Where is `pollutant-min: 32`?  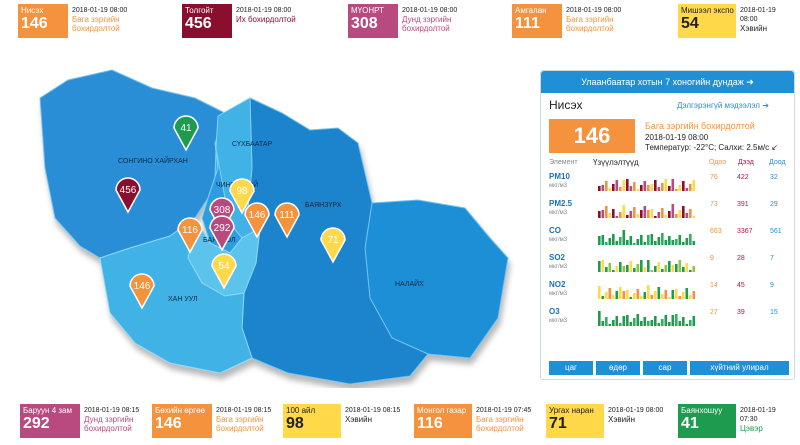
pollutant-min: 32 is located at coordinates (774, 177).